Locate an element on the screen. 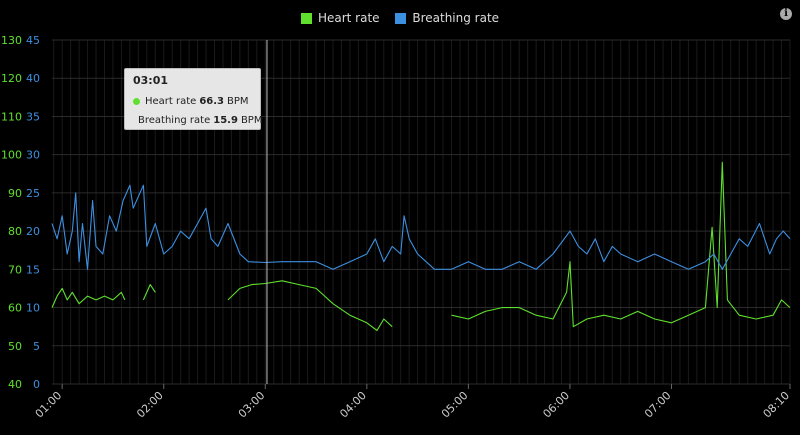  legend: Heart rate Breathing rate is located at coordinates (400, 19).